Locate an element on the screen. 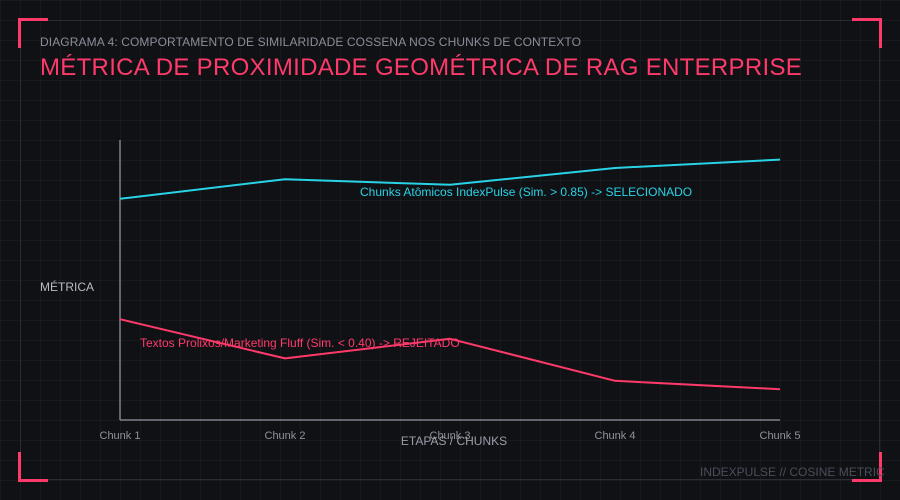 The width and height of the screenshot is (900, 500). corner-bracket-bottom-right is located at coordinates (867, 467).